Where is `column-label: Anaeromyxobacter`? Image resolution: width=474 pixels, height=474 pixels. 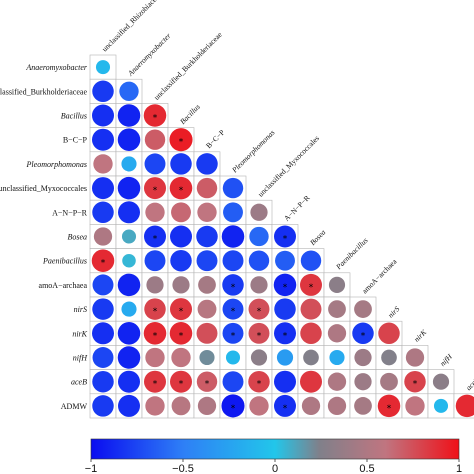
column-label: Anaeromyxobacter is located at coordinates (148, 54).